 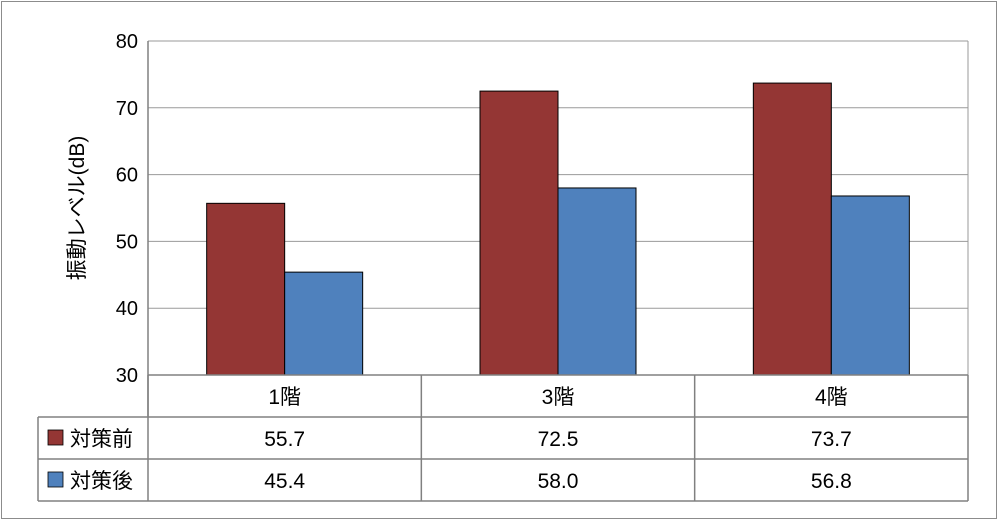 What do you see at coordinates (127, 309) in the screenshot?
I see `y-tick-label: 40` at bounding box center [127, 309].